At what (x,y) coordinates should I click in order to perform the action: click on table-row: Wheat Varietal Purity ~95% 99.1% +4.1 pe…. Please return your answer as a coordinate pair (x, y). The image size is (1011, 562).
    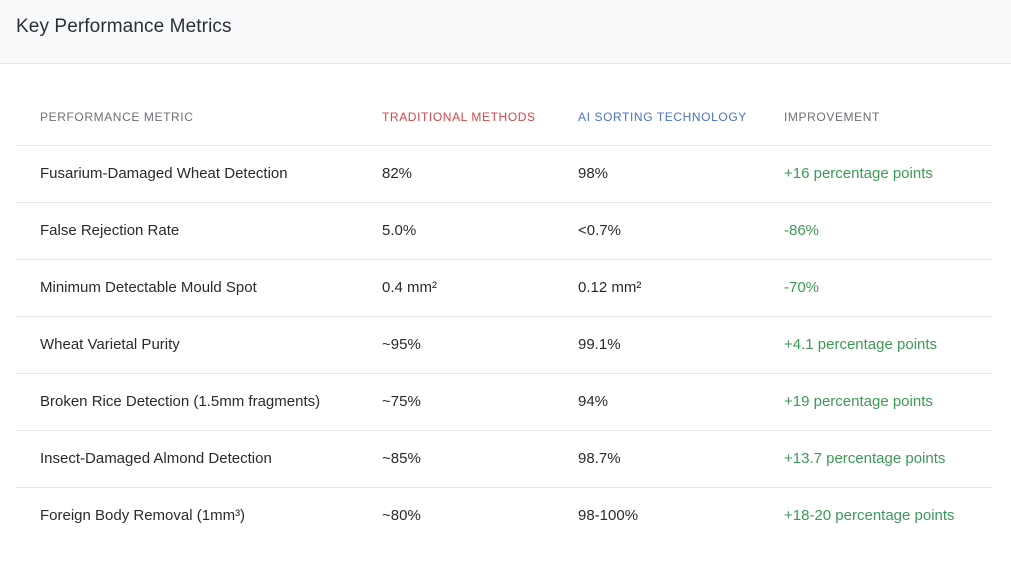
    Looking at the image, I should click on (504, 345).